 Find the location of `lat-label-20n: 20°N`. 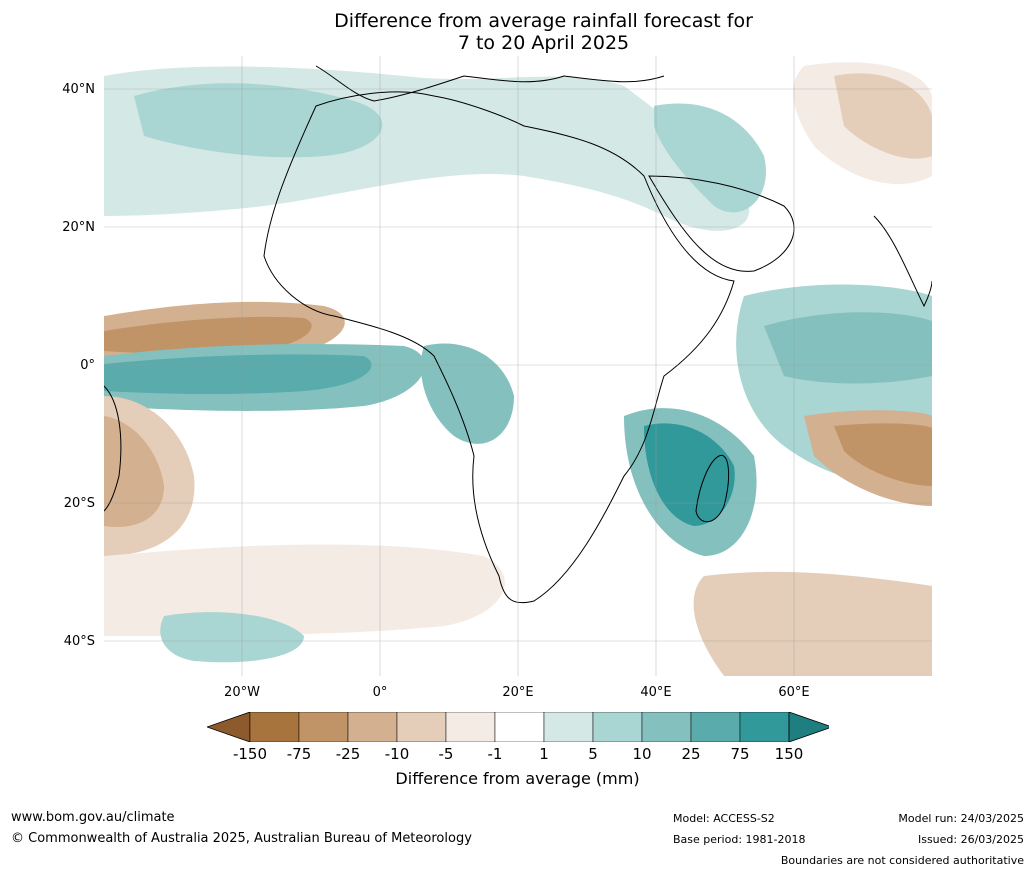

lat-label-20n: 20°N is located at coordinates (78, 227).